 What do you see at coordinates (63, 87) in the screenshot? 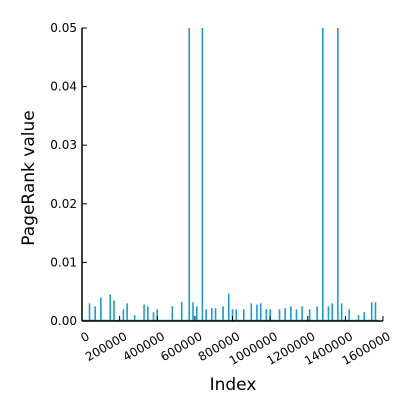
I see `y-tick-label: 0.04` at bounding box center [63, 87].